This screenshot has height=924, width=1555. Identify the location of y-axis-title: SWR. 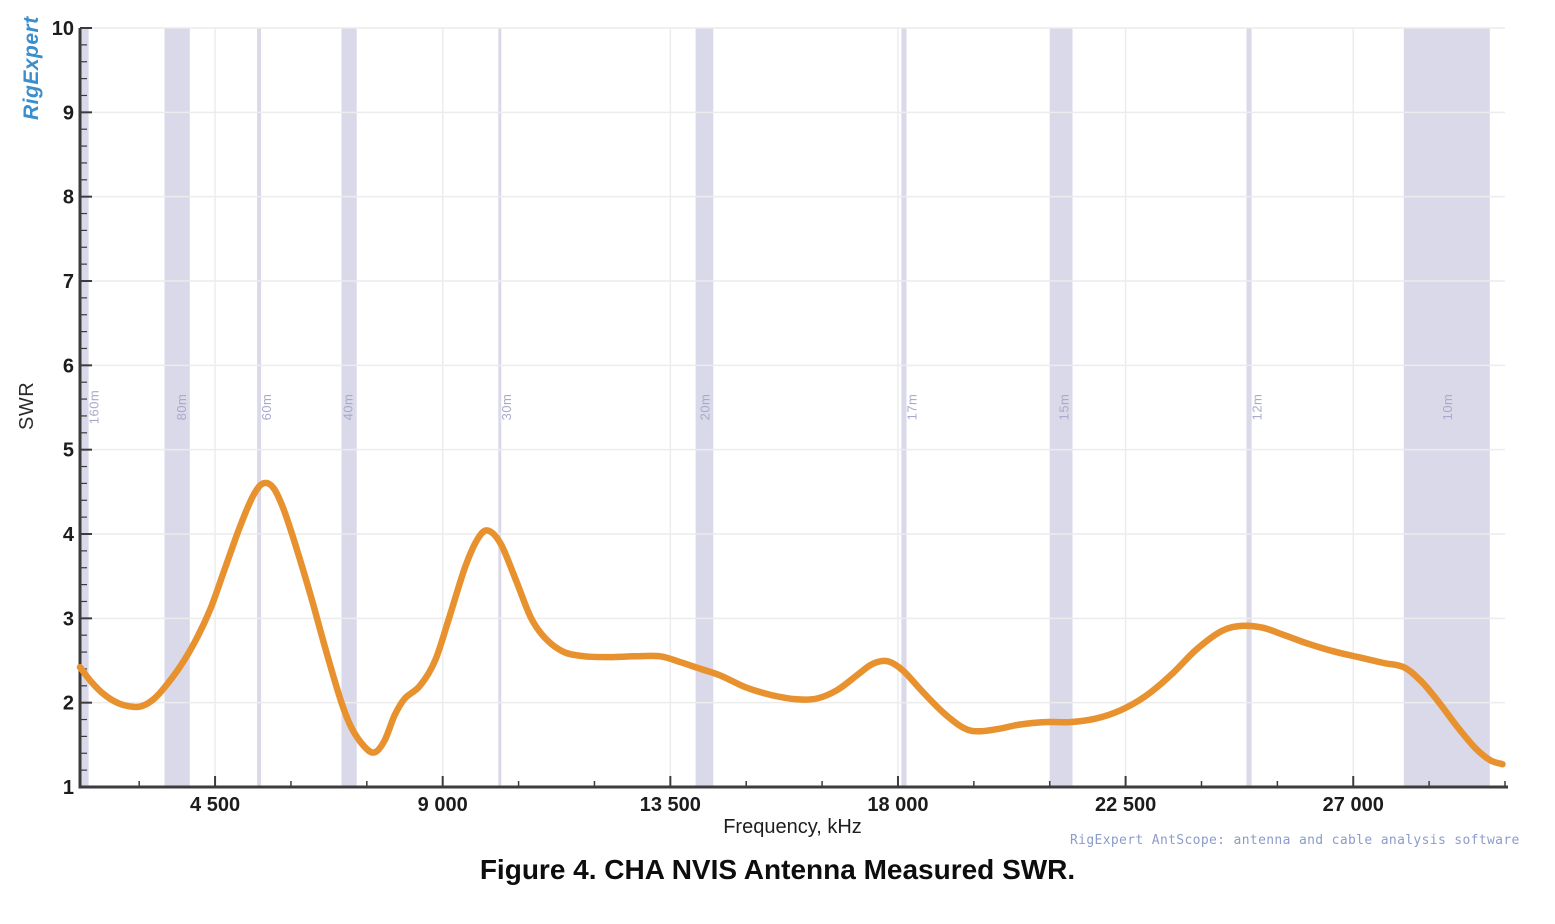
(27, 405).